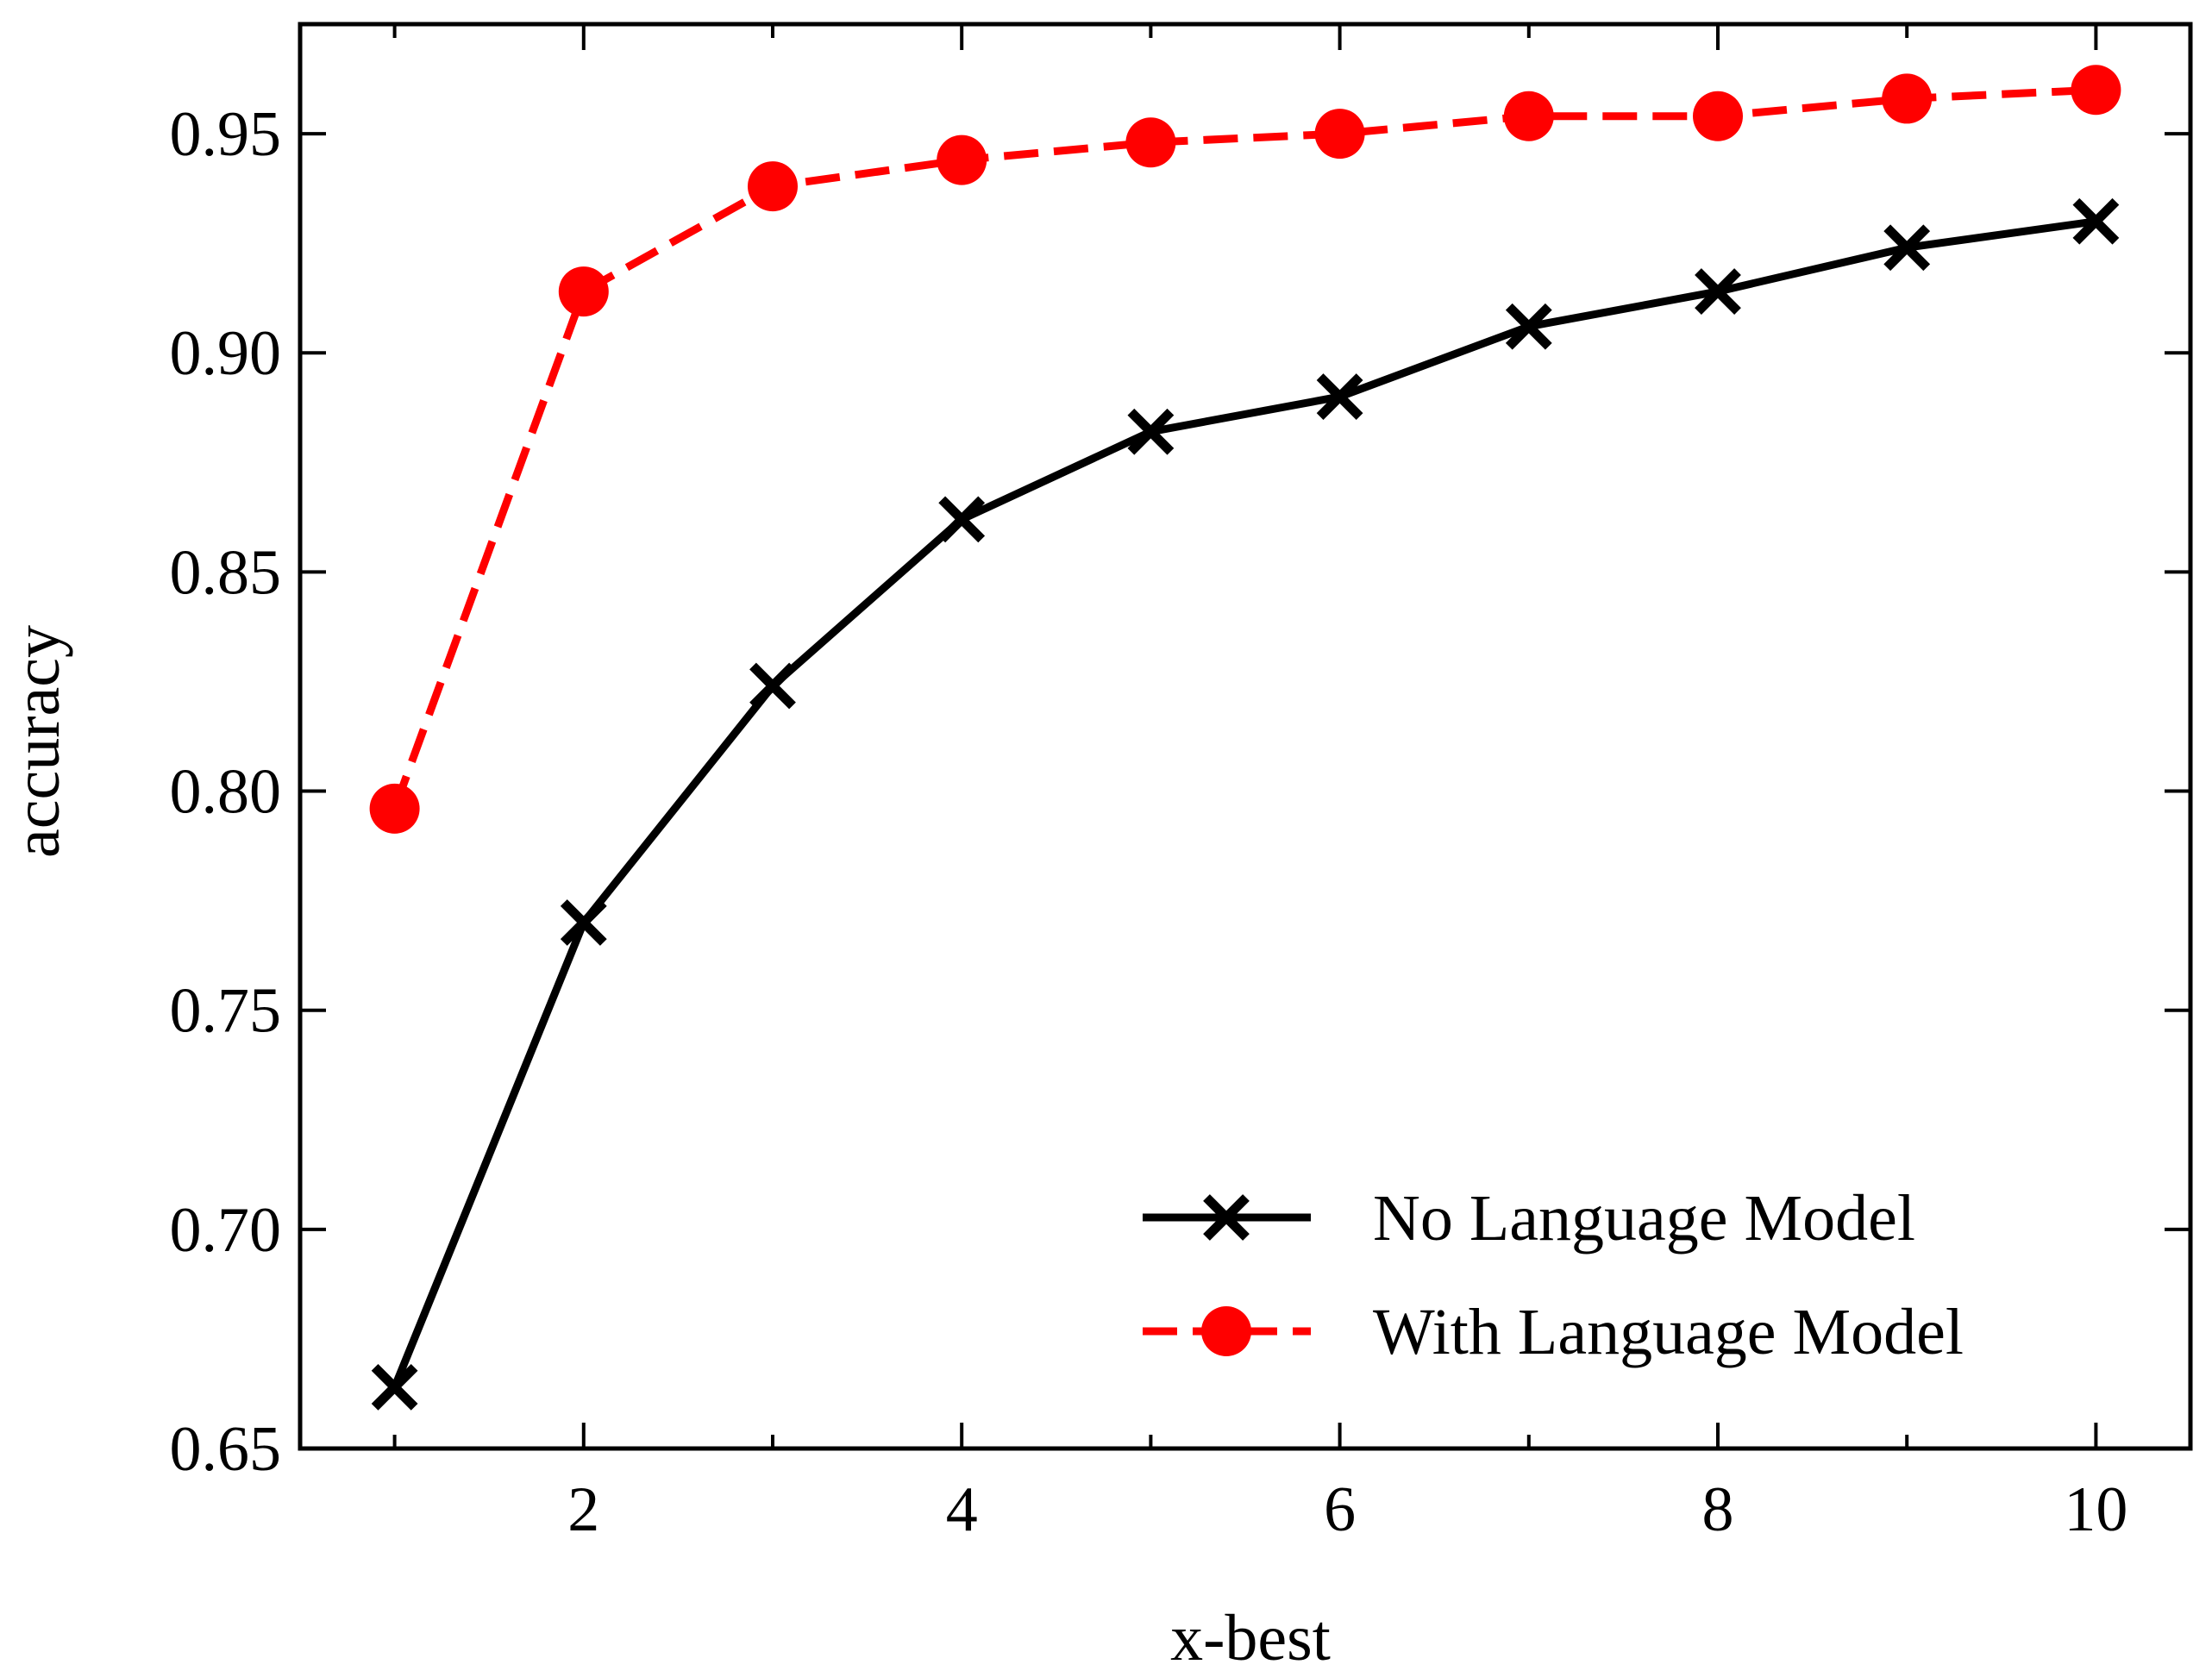  Describe the element at coordinates (226, 353) in the screenshot. I see `y-tick-label: 0.90` at that location.